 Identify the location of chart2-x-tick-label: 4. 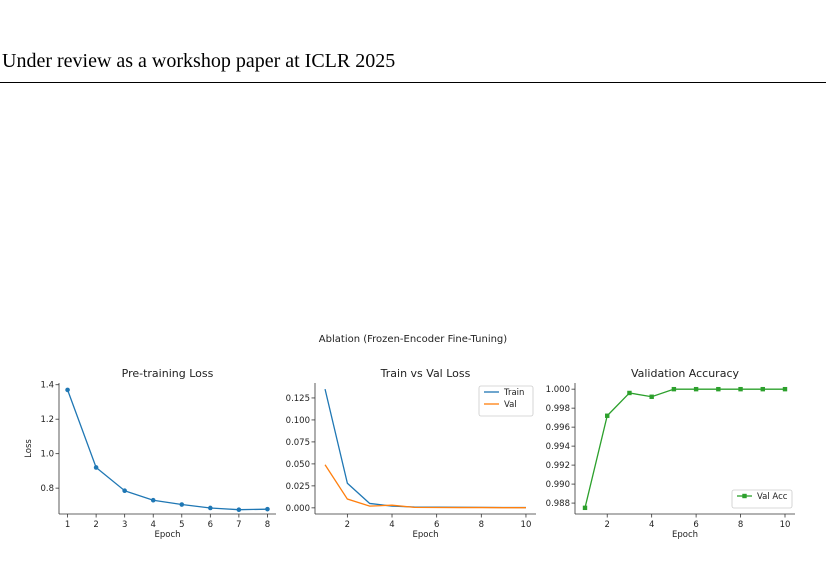
(391, 525).